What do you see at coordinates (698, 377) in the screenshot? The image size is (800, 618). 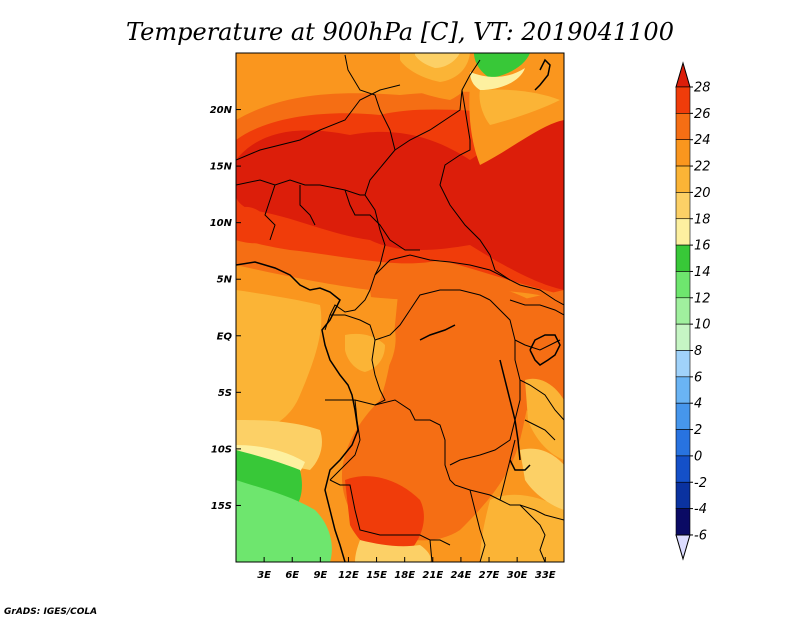 I see `colorbar-label: 6` at bounding box center [698, 377].